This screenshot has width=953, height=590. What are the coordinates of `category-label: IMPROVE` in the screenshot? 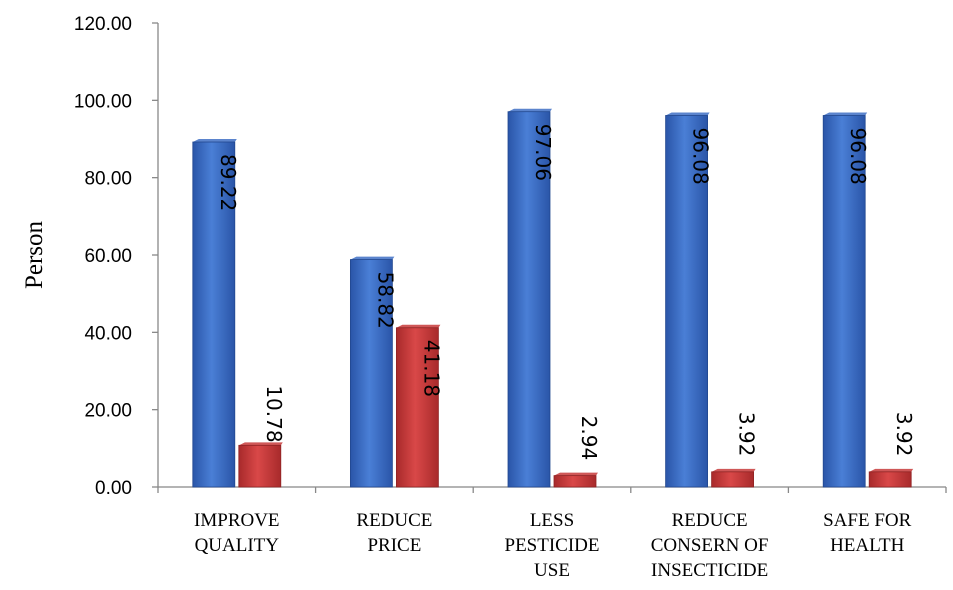 It's located at (237, 520).